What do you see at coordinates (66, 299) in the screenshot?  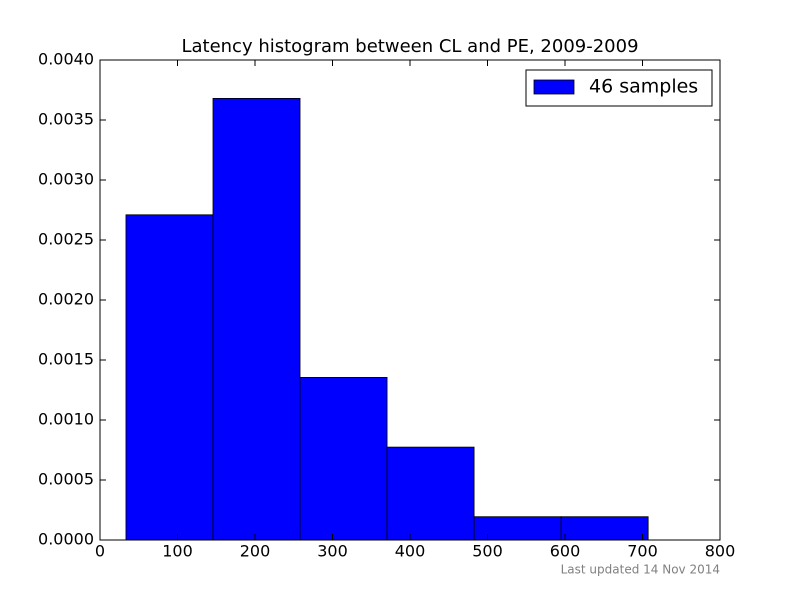 I see `y-tick-label: 0.0020` at bounding box center [66, 299].